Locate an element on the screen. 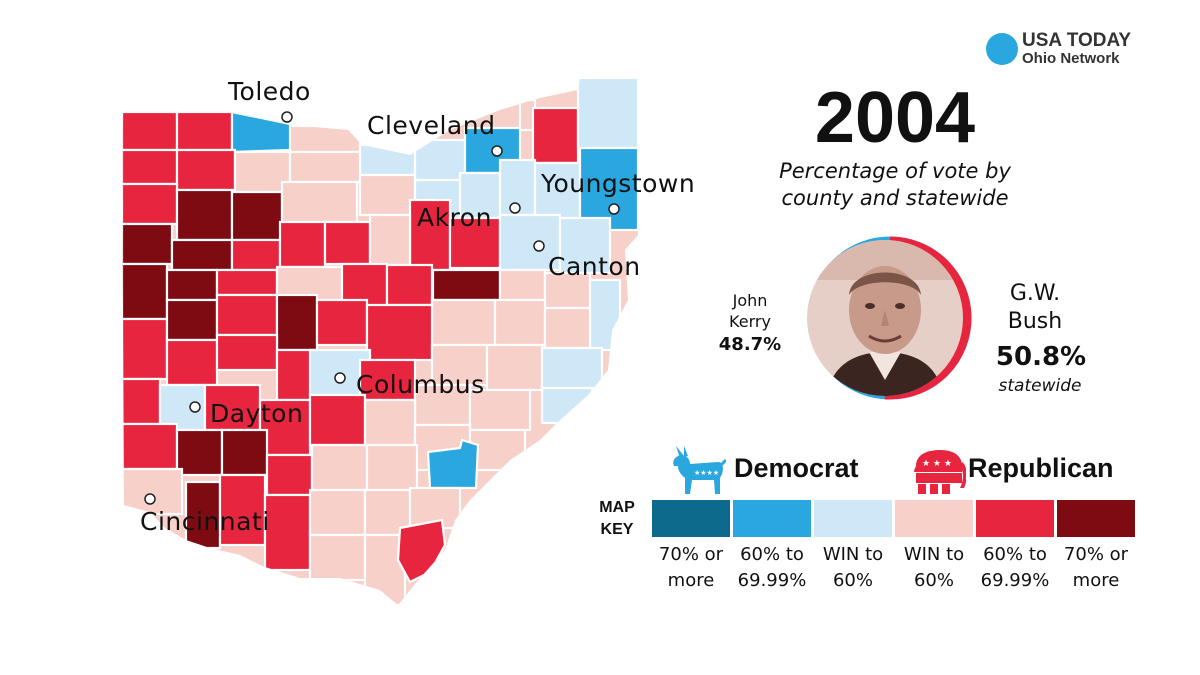  city-label-toledo: Toledo is located at coordinates (269, 91).